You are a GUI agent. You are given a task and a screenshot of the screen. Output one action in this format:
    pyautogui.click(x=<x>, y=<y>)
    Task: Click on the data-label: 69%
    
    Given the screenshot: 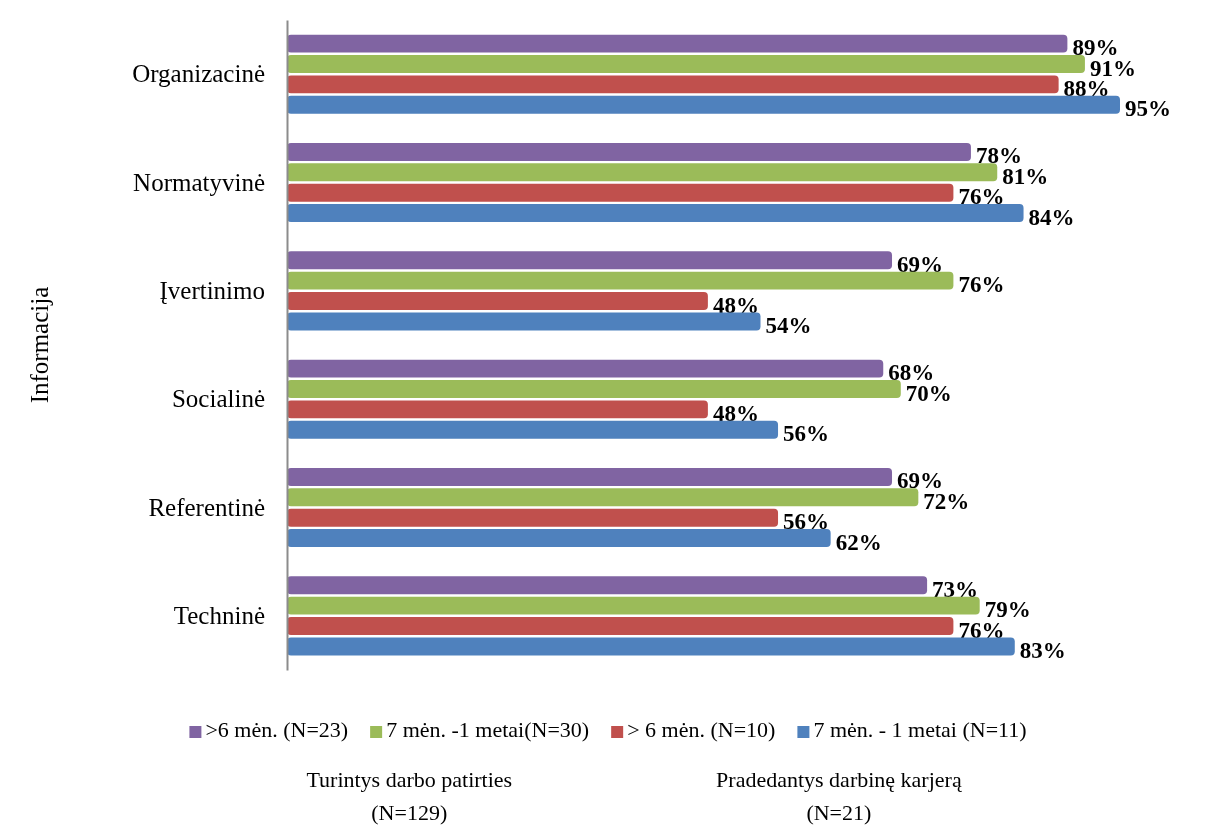 What is the action you would take?
    pyautogui.click(x=920, y=264)
    